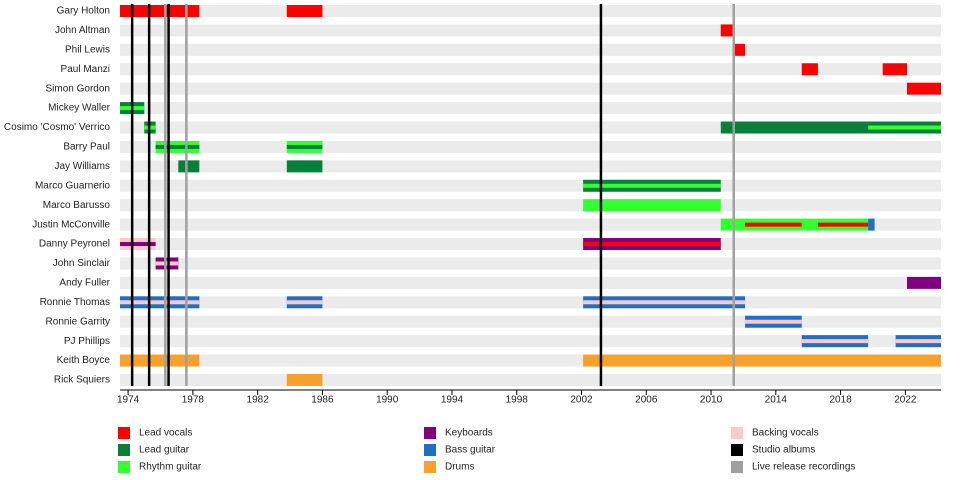  What do you see at coordinates (82, 380) in the screenshot?
I see `member-name: Rick Squiers` at bounding box center [82, 380].